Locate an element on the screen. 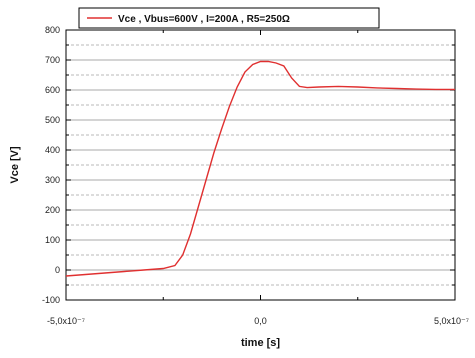 Image resolution: width=475 pixels, height=358 pixels. legend-label: Vce , Vbus=600V , I=200A , R5=250Ω is located at coordinates (204, 19).